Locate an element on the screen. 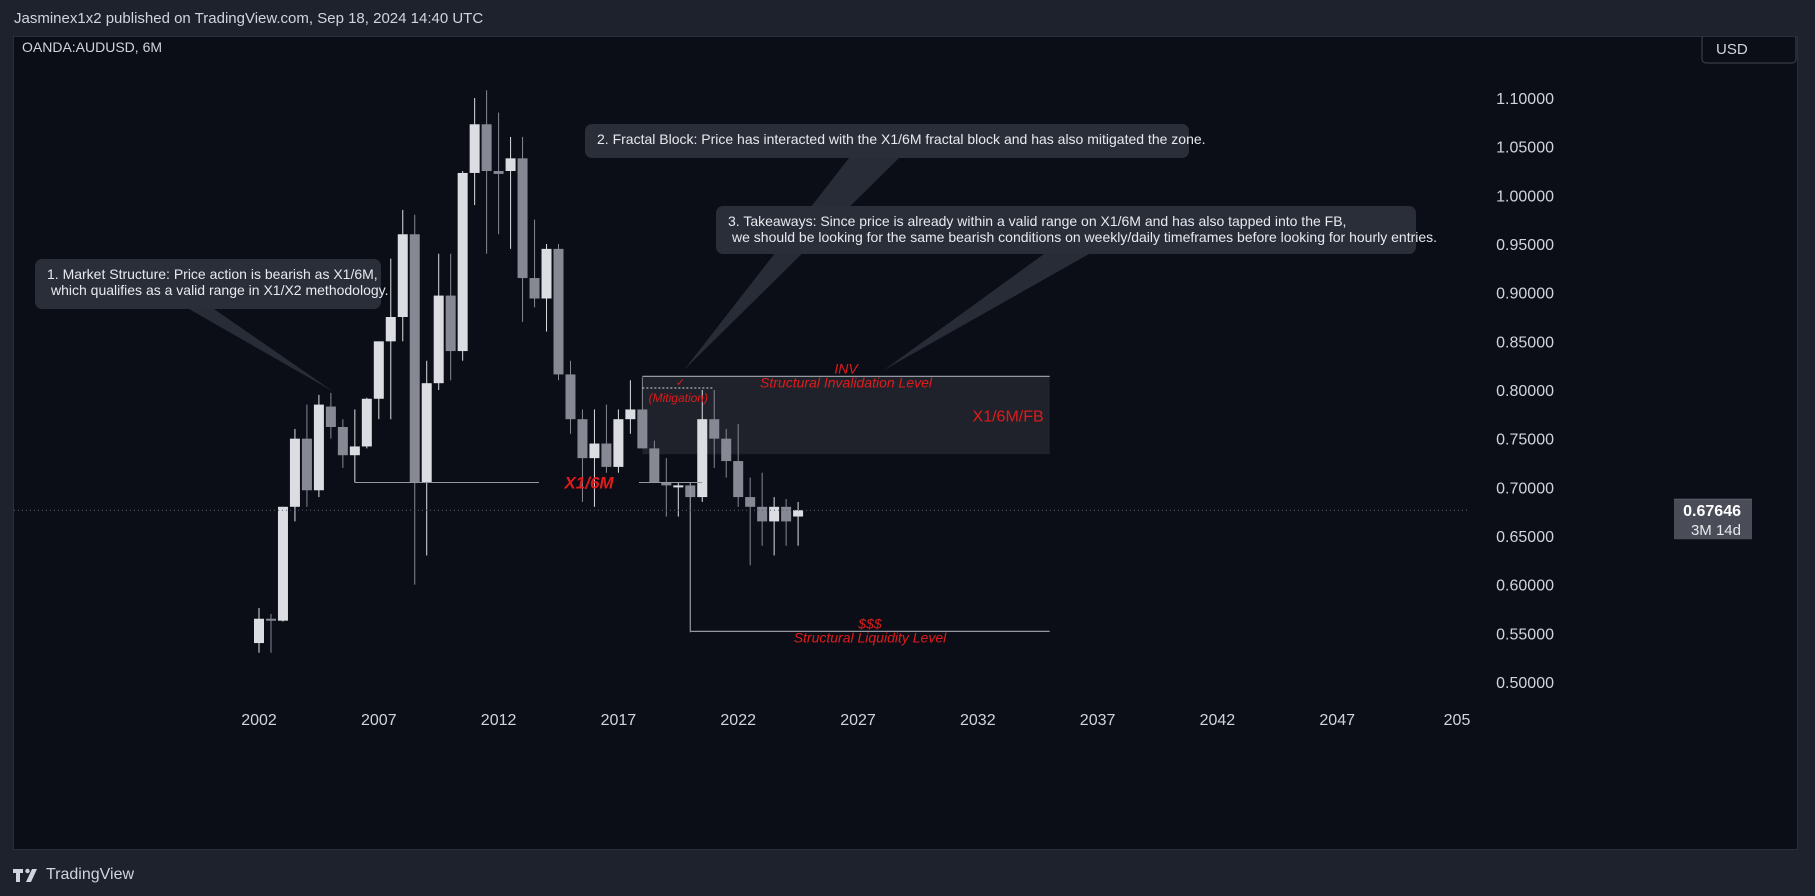 The height and width of the screenshot is (896, 1815). x-tick-label: 2032 is located at coordinates (978, 720).